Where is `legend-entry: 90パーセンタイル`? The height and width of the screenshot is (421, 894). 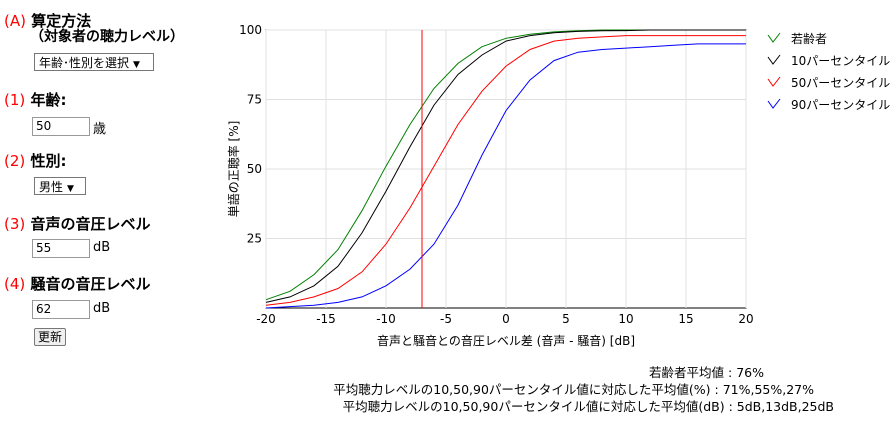 legend-entry: 90パーセンタイル is located at coordinates (840, 105).